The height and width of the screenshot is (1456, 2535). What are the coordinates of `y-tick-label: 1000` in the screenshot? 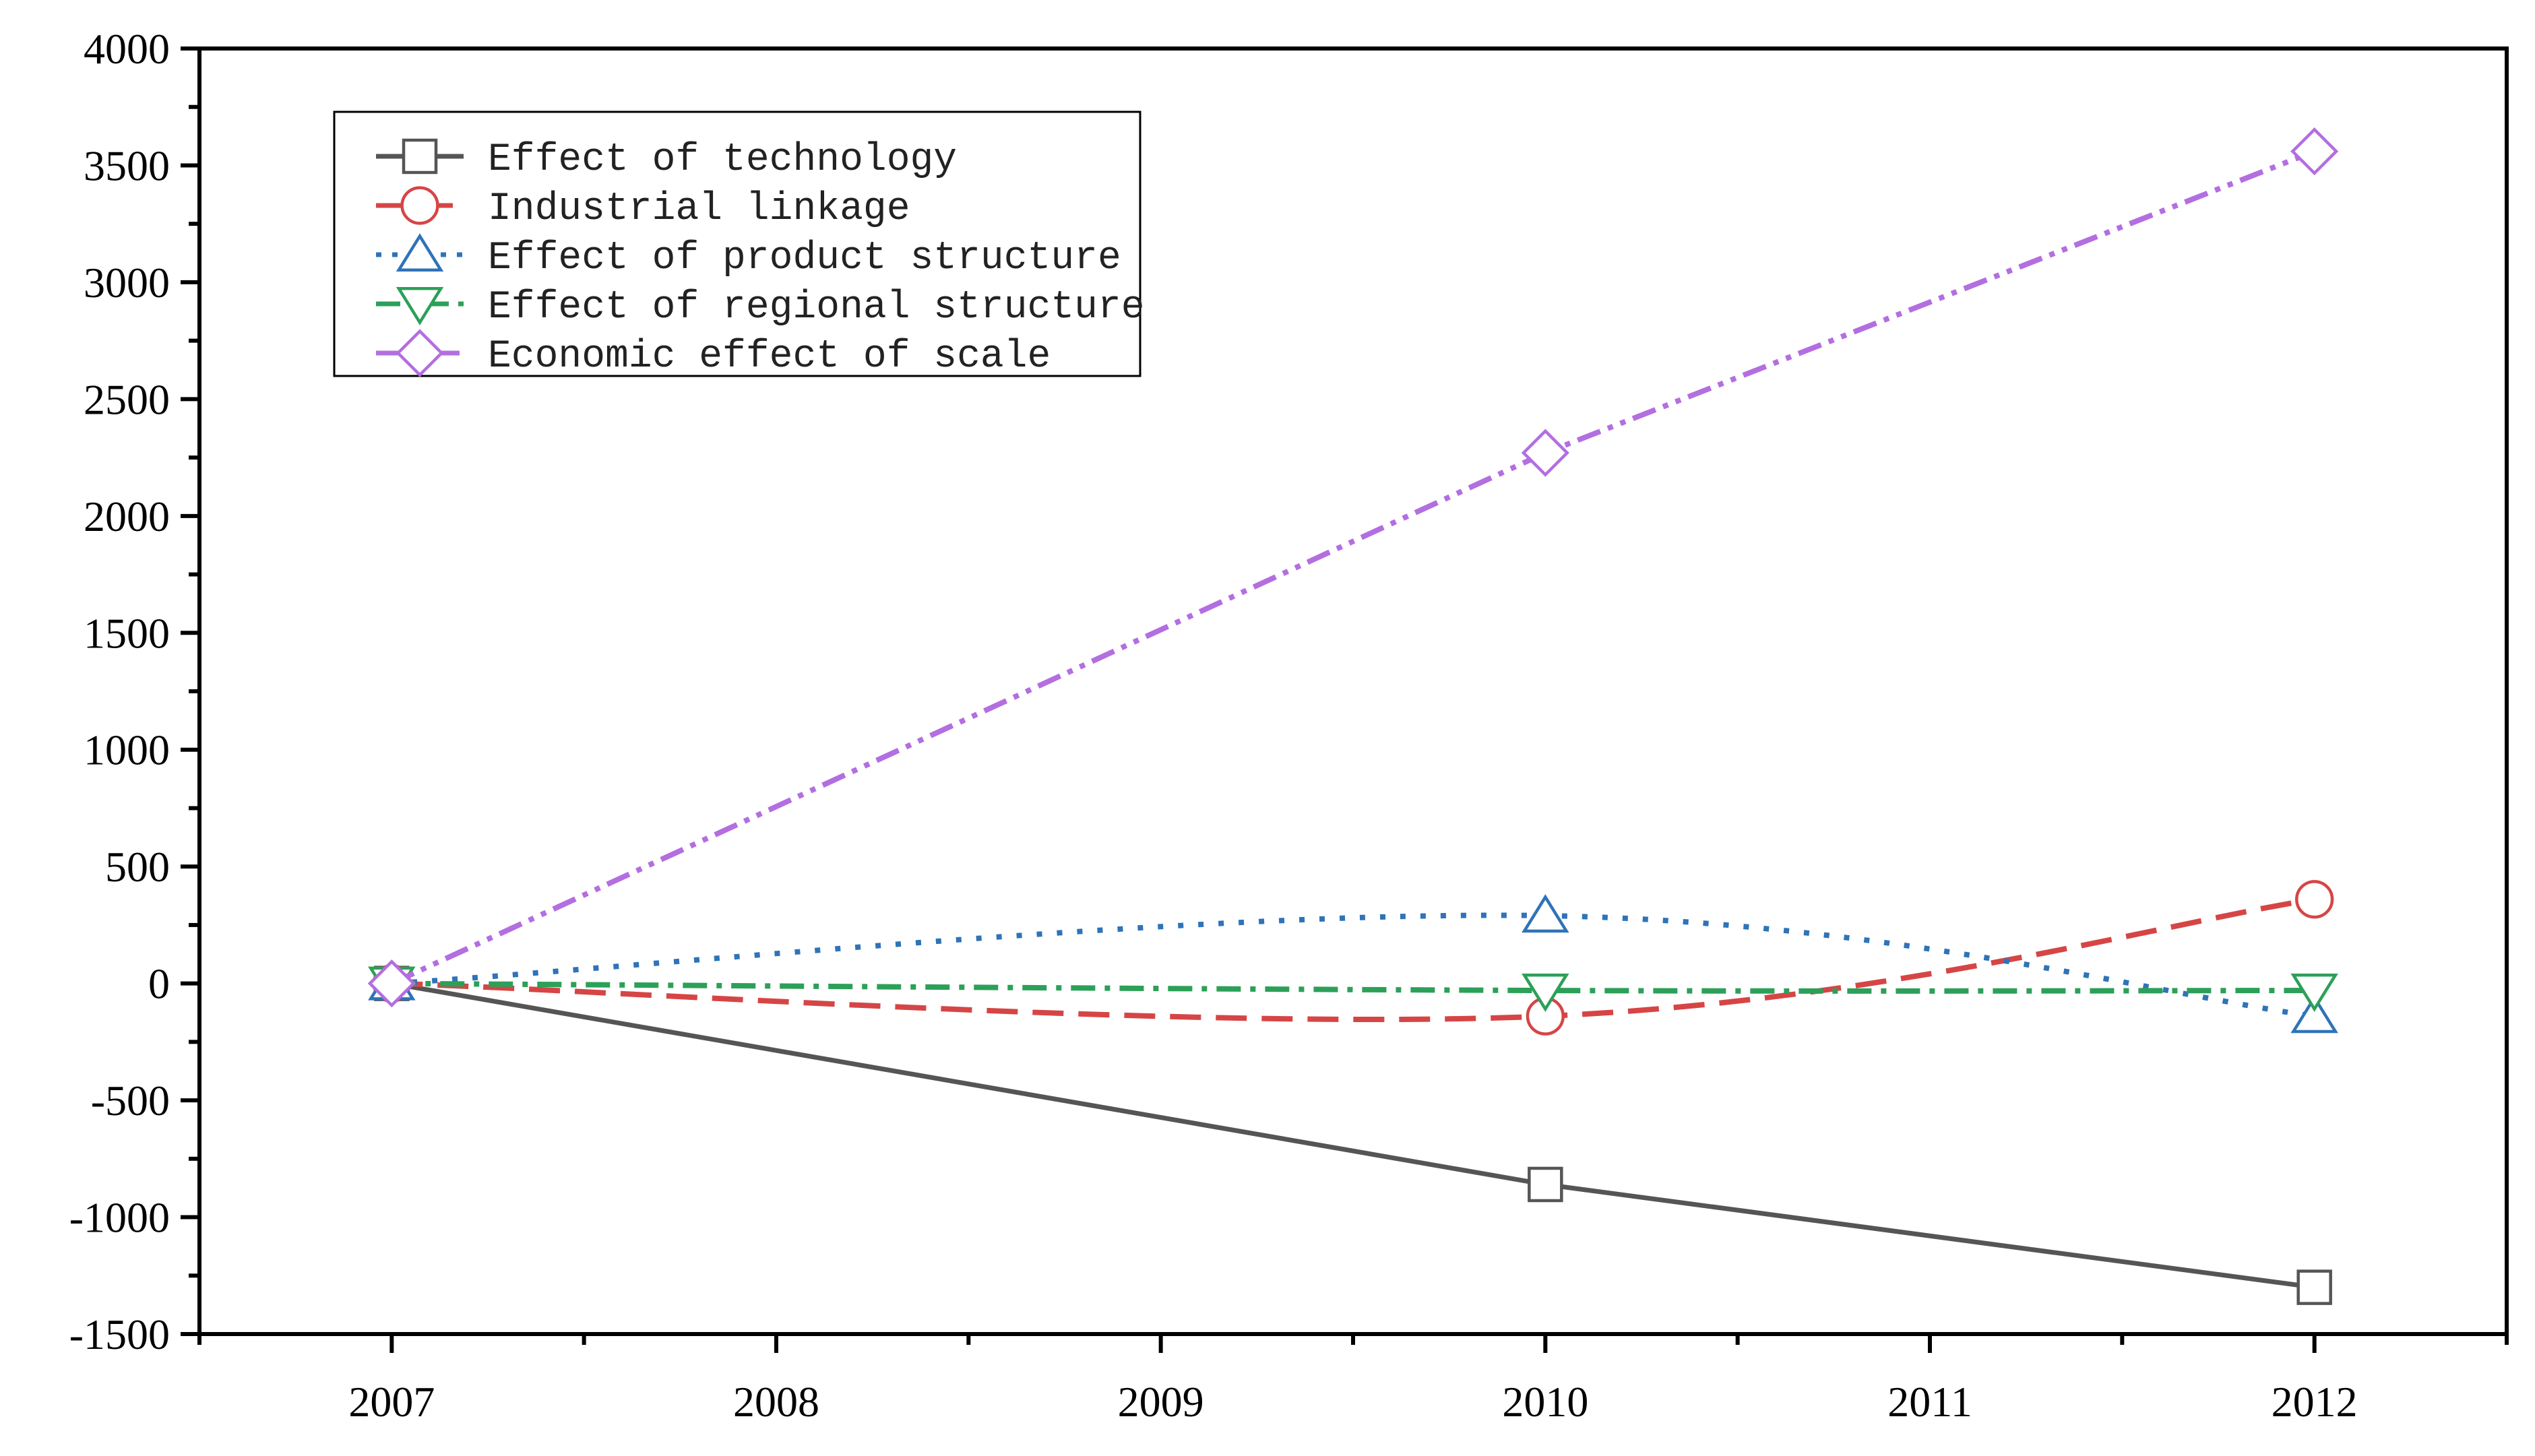 It's located at (127, 750).